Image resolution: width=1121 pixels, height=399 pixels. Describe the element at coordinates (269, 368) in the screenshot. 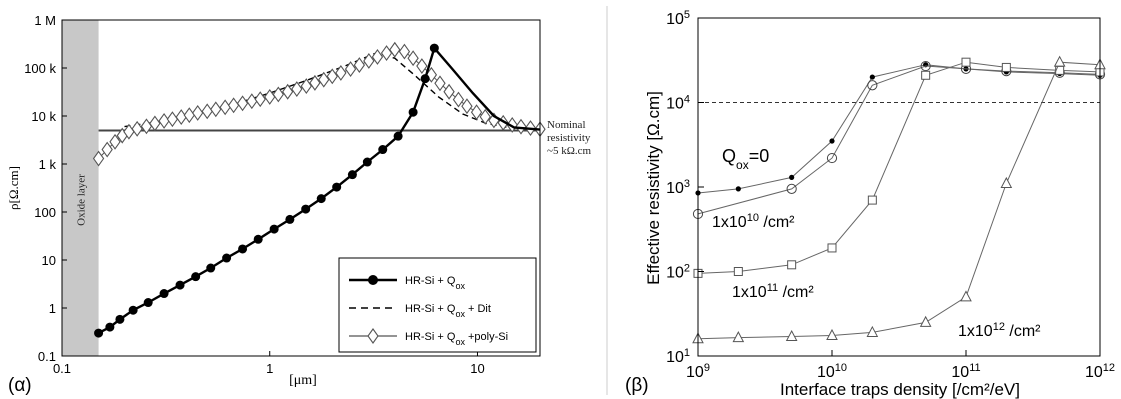

I see `x-tick-label: 1` at that location.